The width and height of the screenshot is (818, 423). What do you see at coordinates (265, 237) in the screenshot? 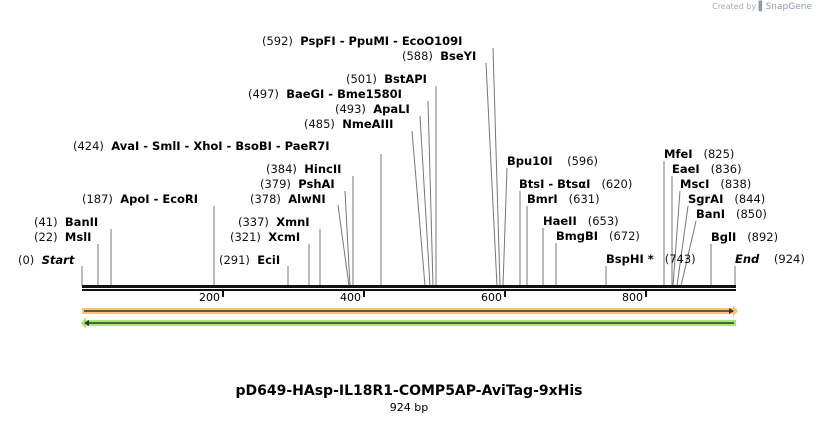
I see `site-xcmi: (321) XcmI` at bounding box center [265, 237].